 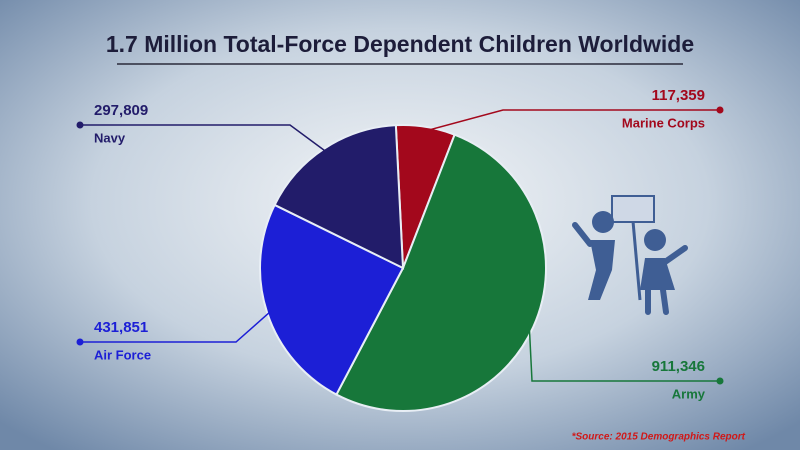 I want to click on source-note: *Source: 2015 Demographics Report, so click(x=659, y=437).